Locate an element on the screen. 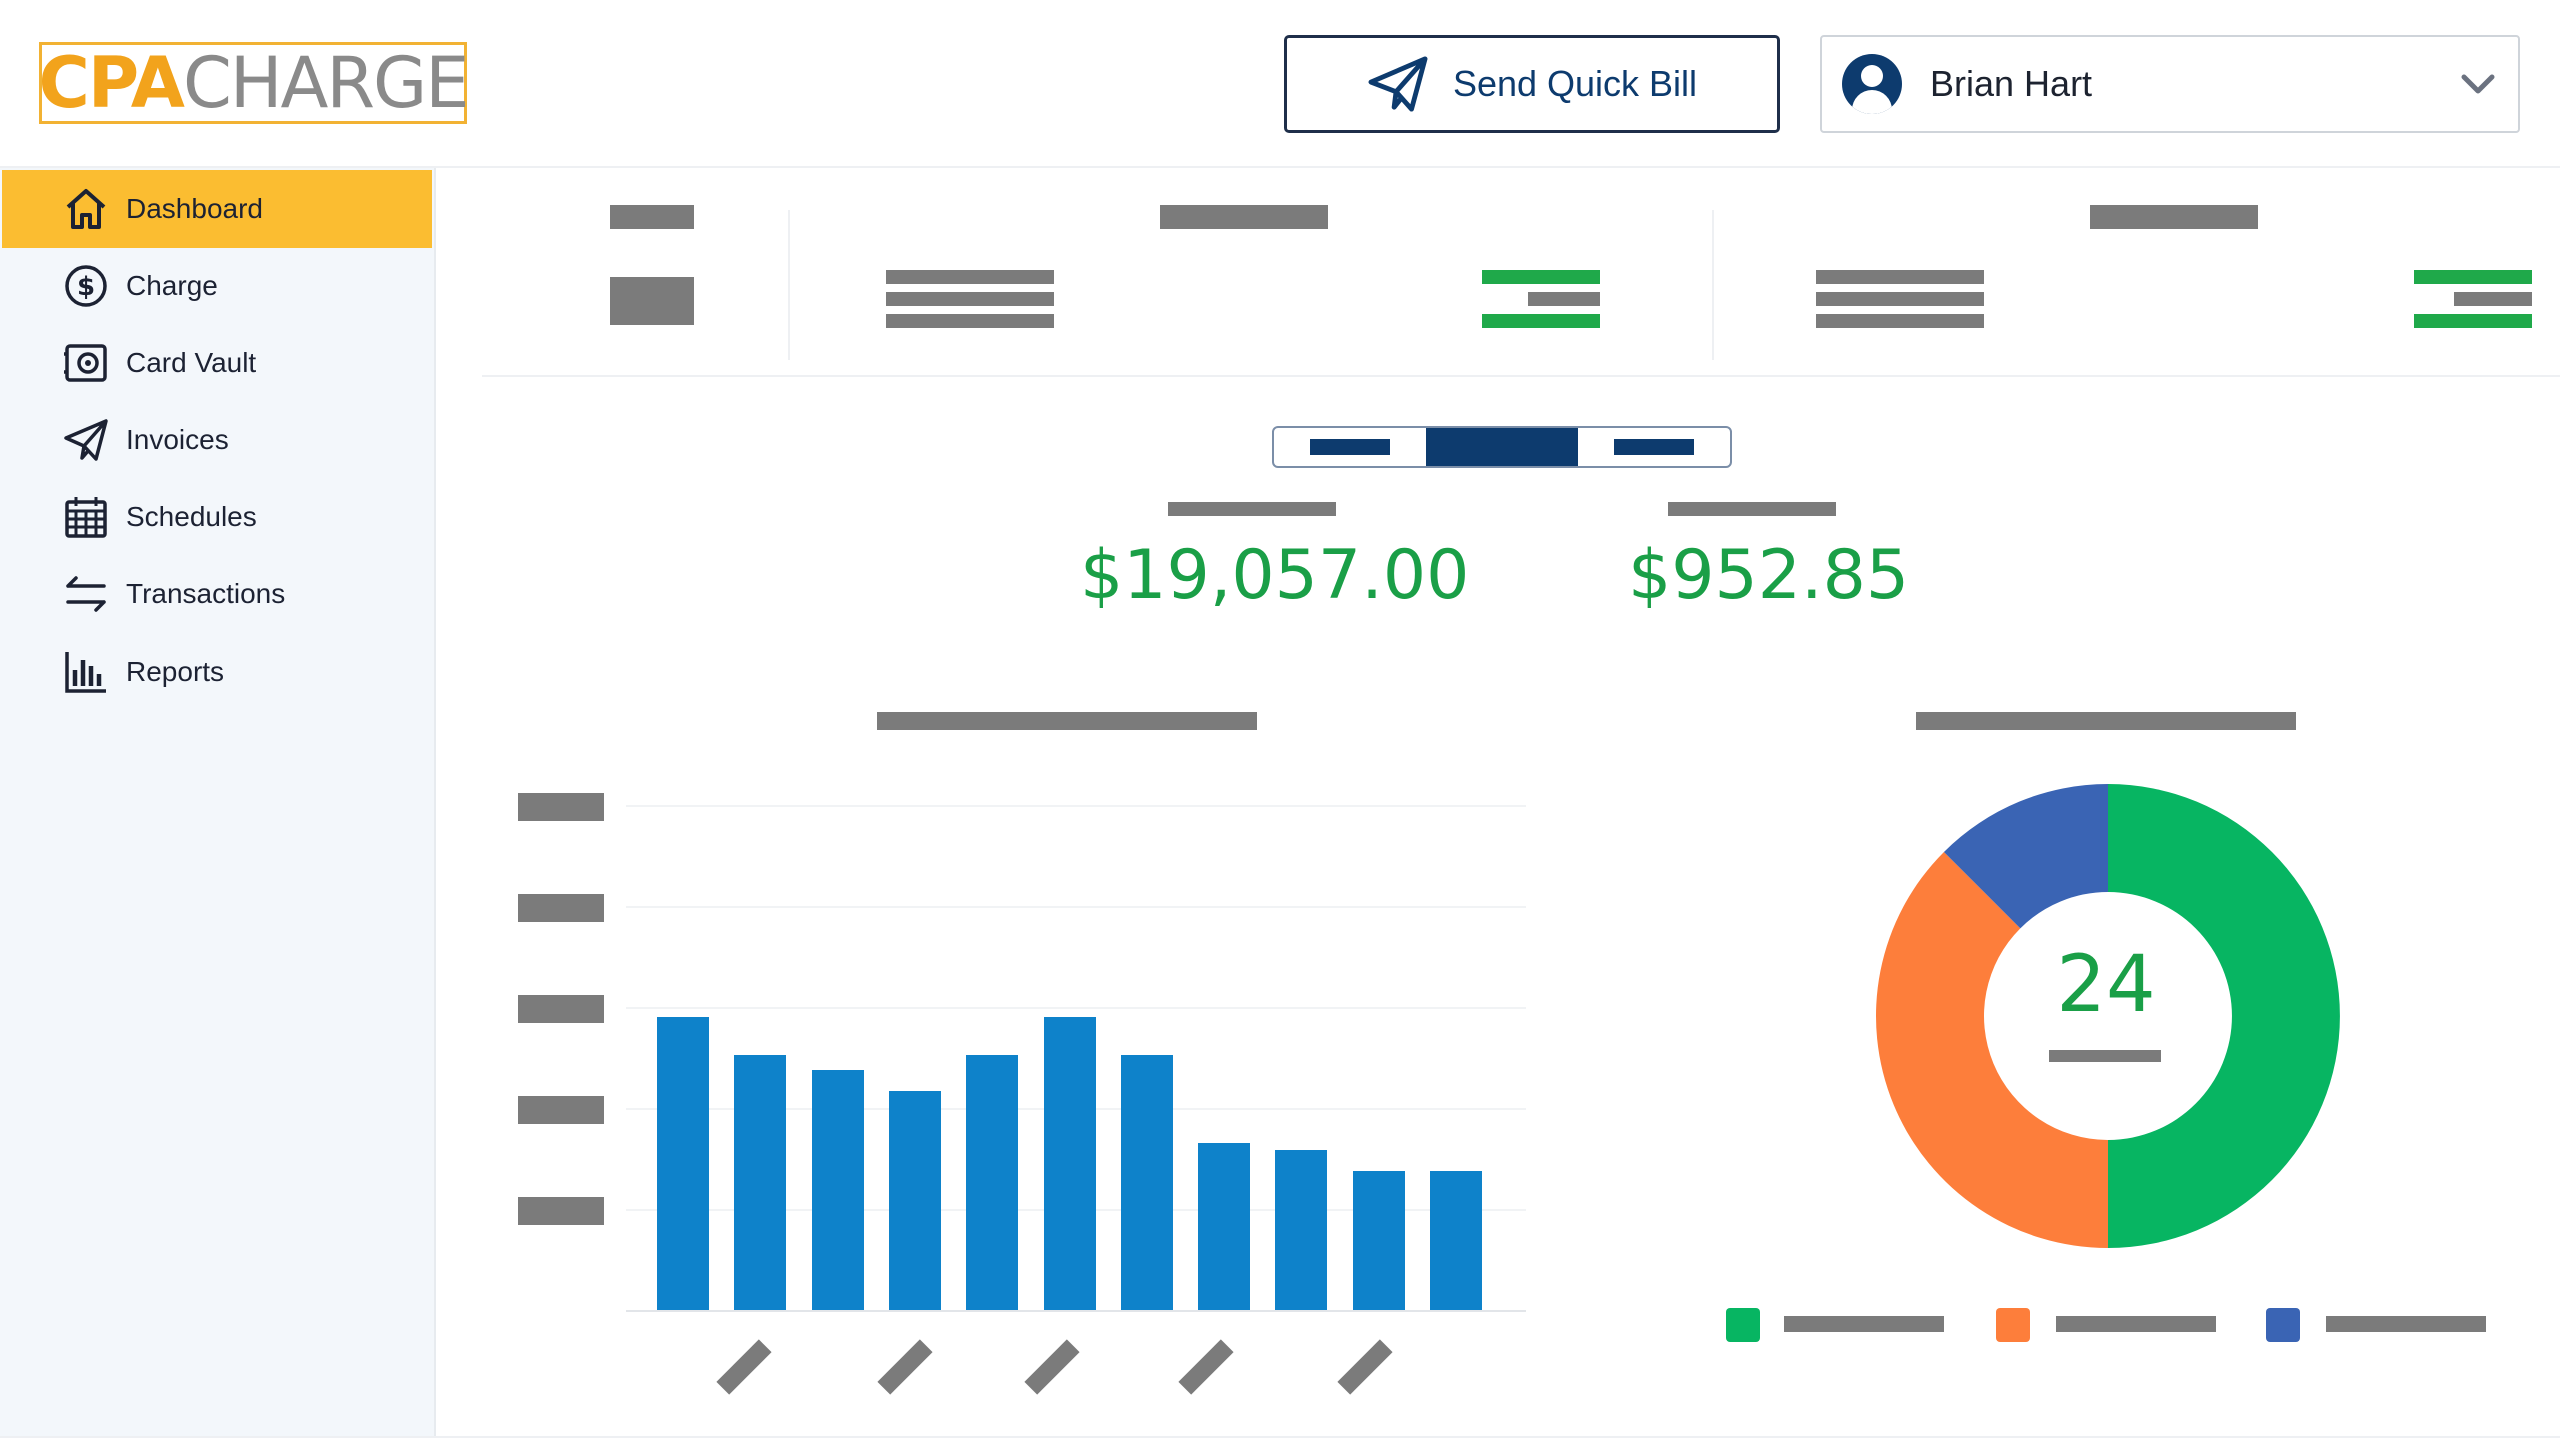 This screenshot has height=1438, width=2560. user-name: Brian Hart is located at coordinates (2011, 83).